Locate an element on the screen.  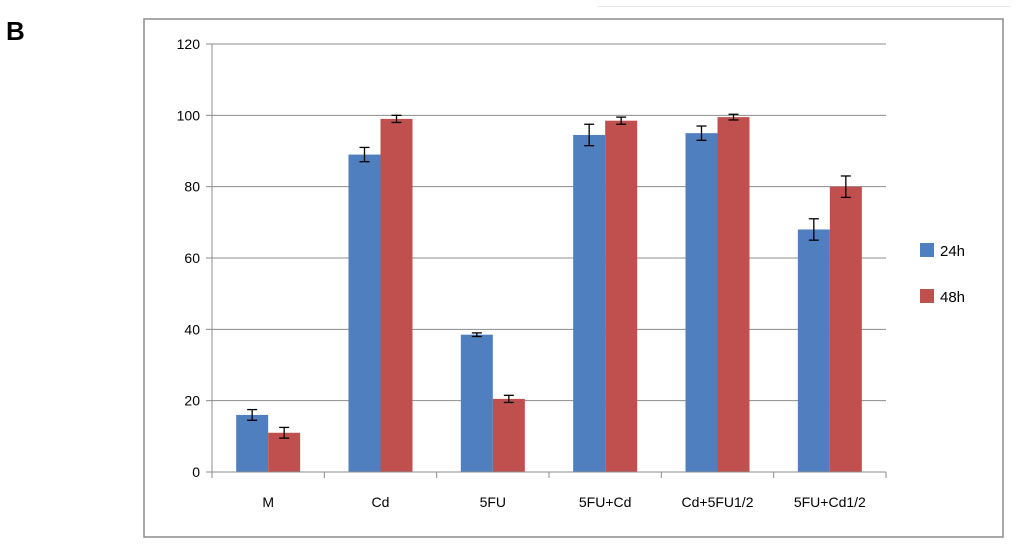
y-tick-label: 80 is located at coordinates (192, 187).